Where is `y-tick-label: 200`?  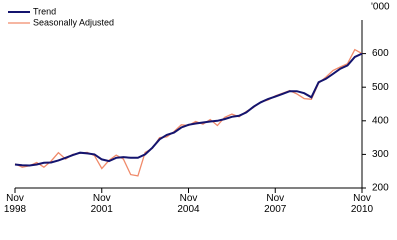
y-tick-label: 200 is located at coordinates (380, 188).